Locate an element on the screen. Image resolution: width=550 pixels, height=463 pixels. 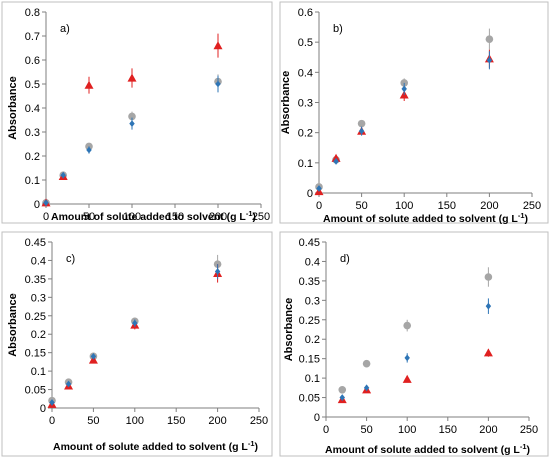
y-tick-label: 0.8 is located at coordinates (32, 13).